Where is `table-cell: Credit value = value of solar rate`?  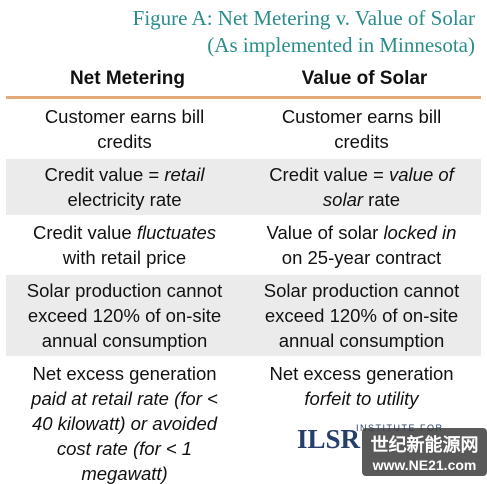
table-cell: Credit value = value of solar rate is located at coordinates (361, 187).